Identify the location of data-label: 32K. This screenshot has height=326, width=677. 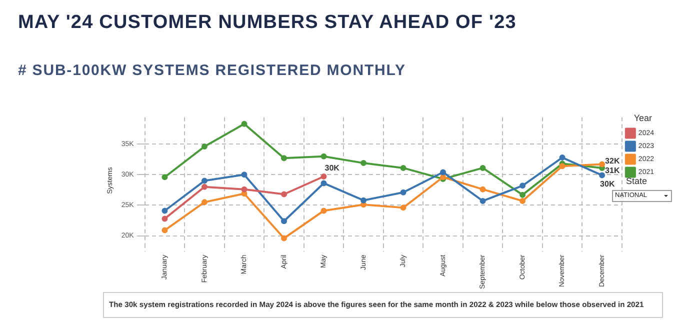
(612, 161).